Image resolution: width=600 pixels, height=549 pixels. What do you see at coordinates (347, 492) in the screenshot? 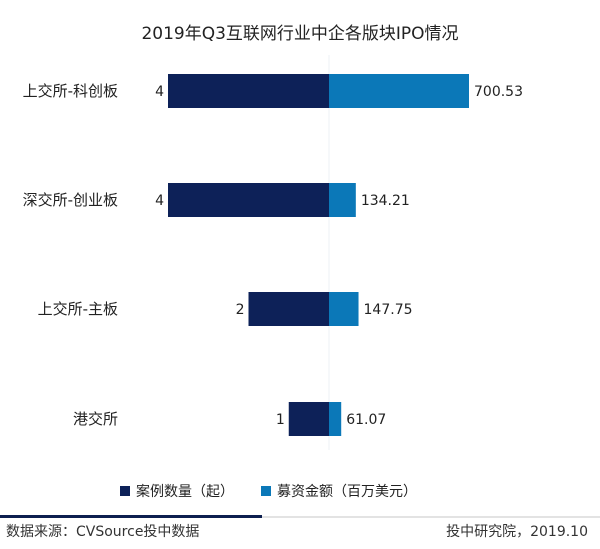
I see `legend-label-amount: 募资金额（百万美元）` at bounding box center [347, 492].